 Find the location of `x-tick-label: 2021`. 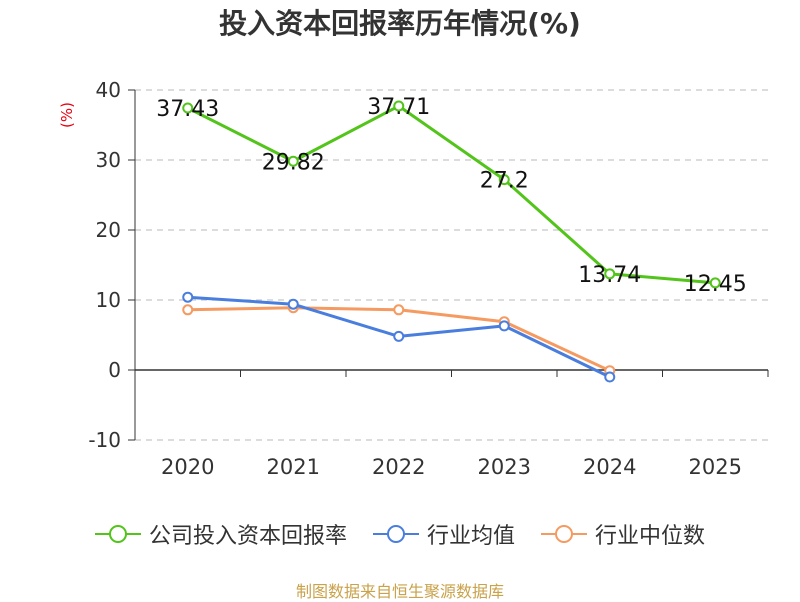

x-tick-label: 2021 is located at coordinates (293, 467).